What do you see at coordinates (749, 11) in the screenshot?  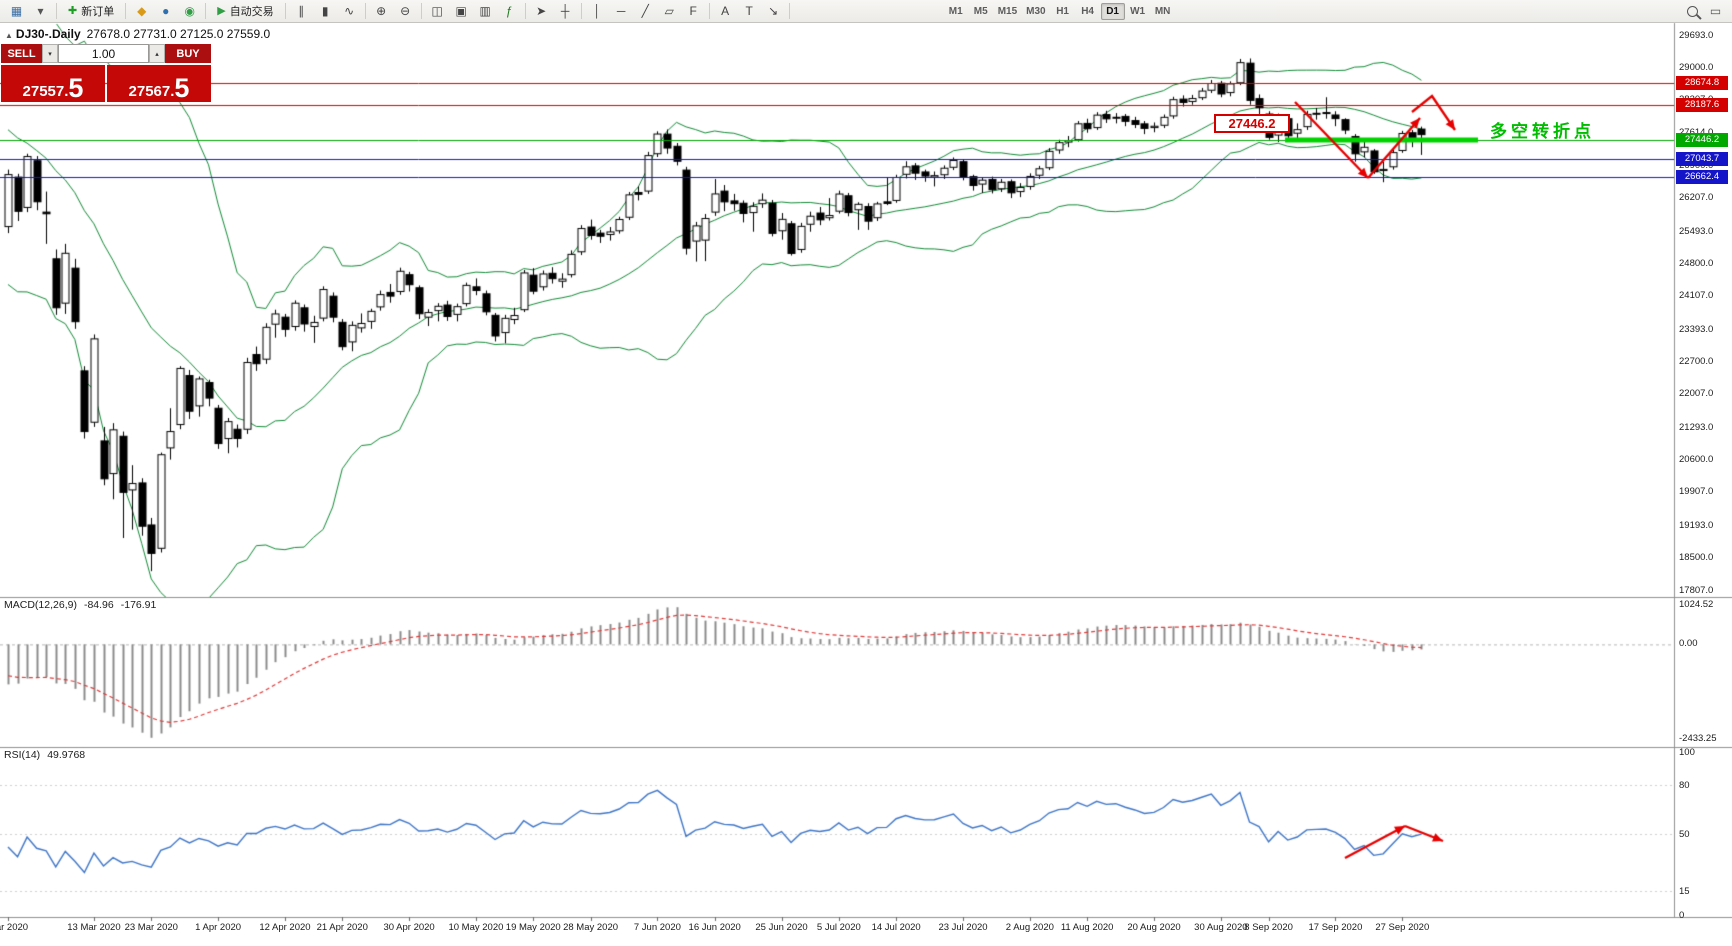 I see `label-icon: T` at bounding box center [749, 11].